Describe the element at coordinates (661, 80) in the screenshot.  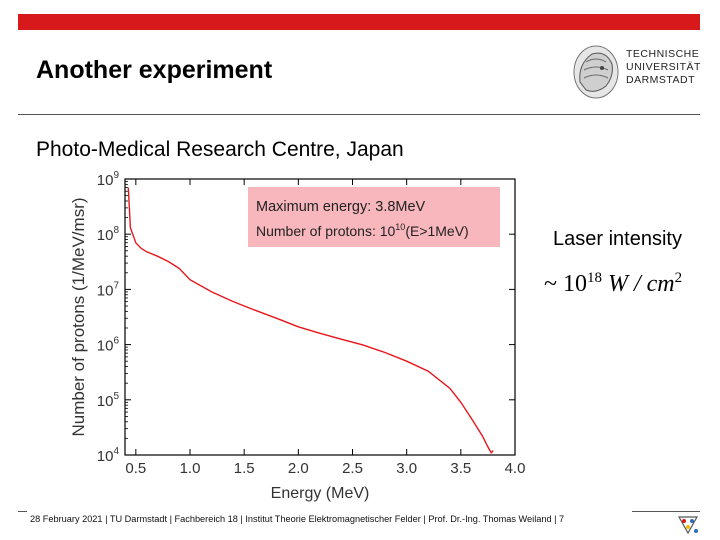
I see `logo-line-3: DARMSTADT` at that location.